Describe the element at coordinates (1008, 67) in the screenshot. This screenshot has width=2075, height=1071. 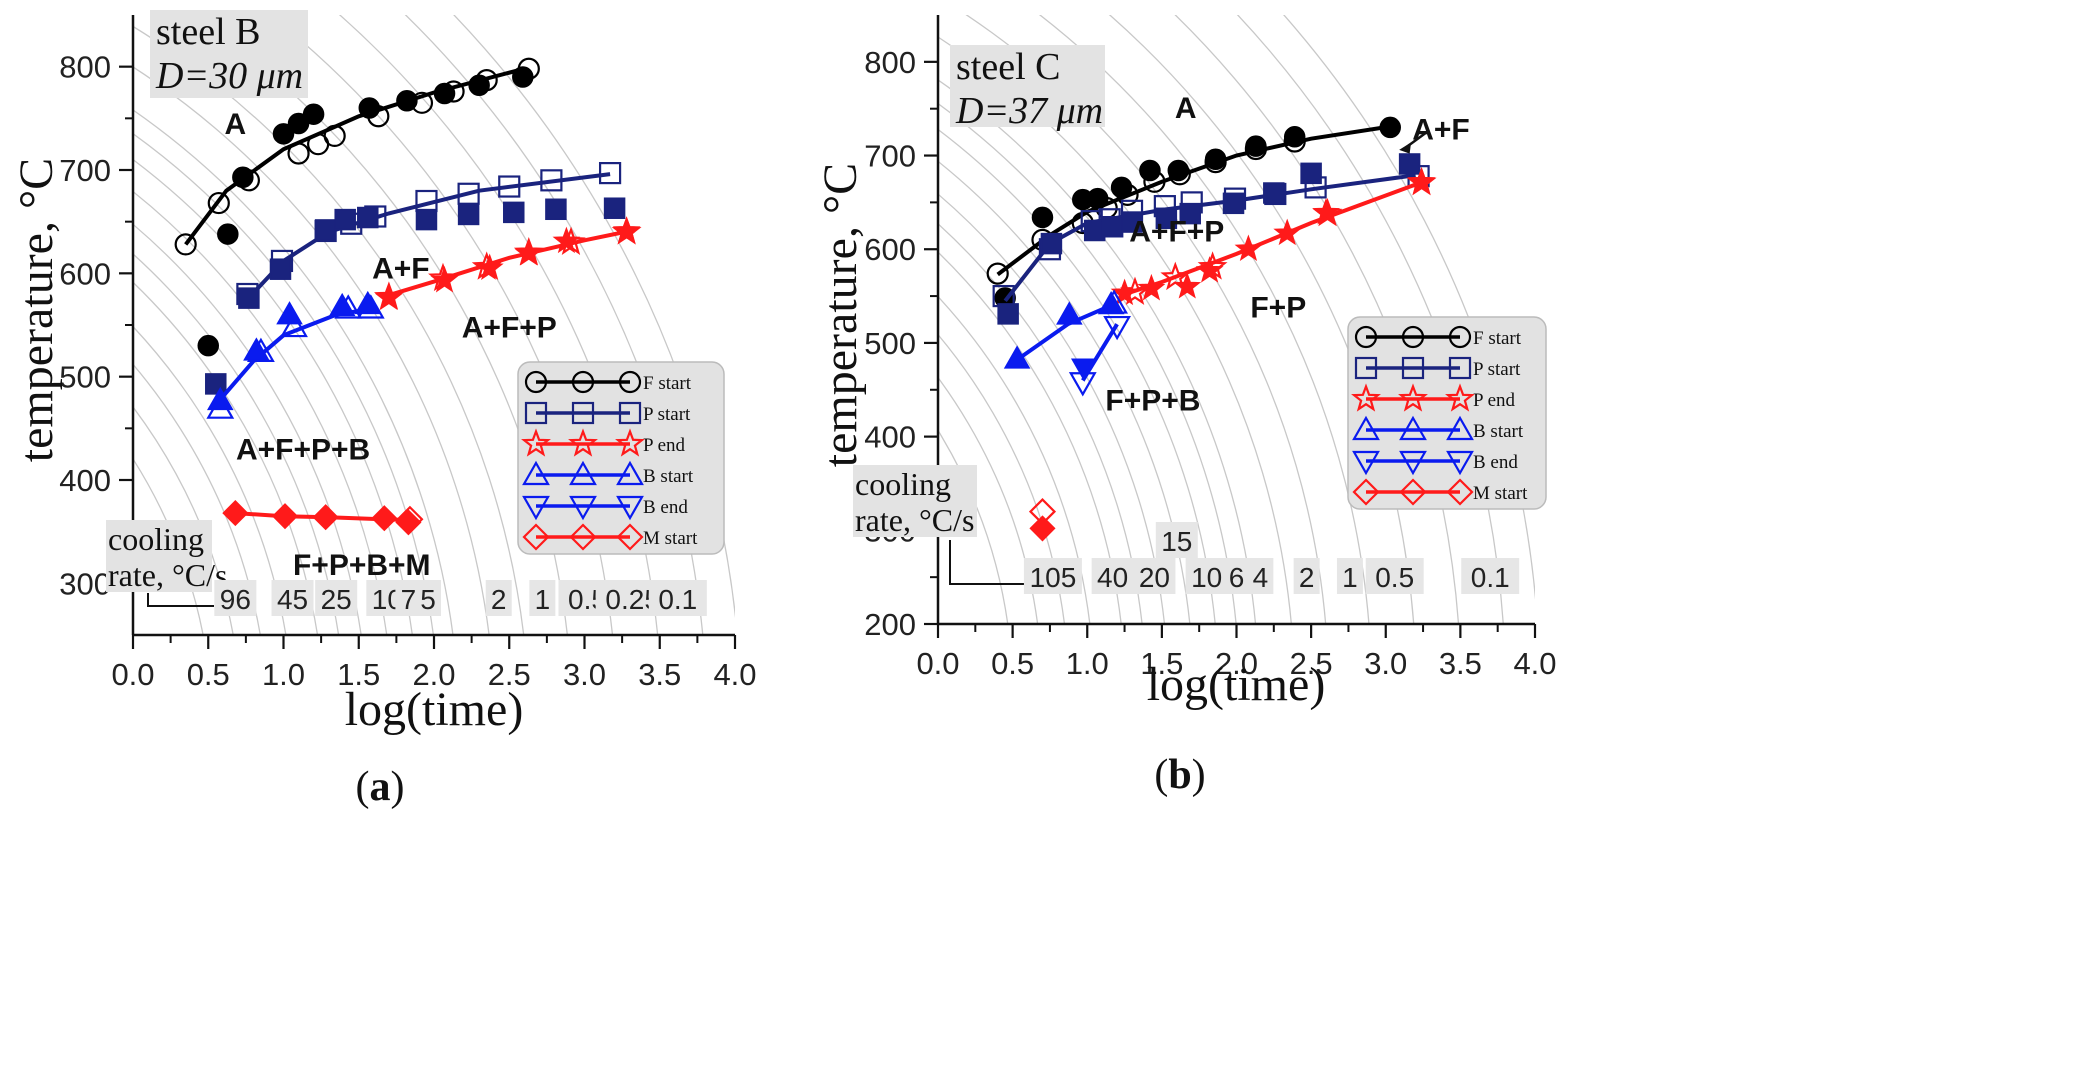
I see `steel-name: steel C` at that location.